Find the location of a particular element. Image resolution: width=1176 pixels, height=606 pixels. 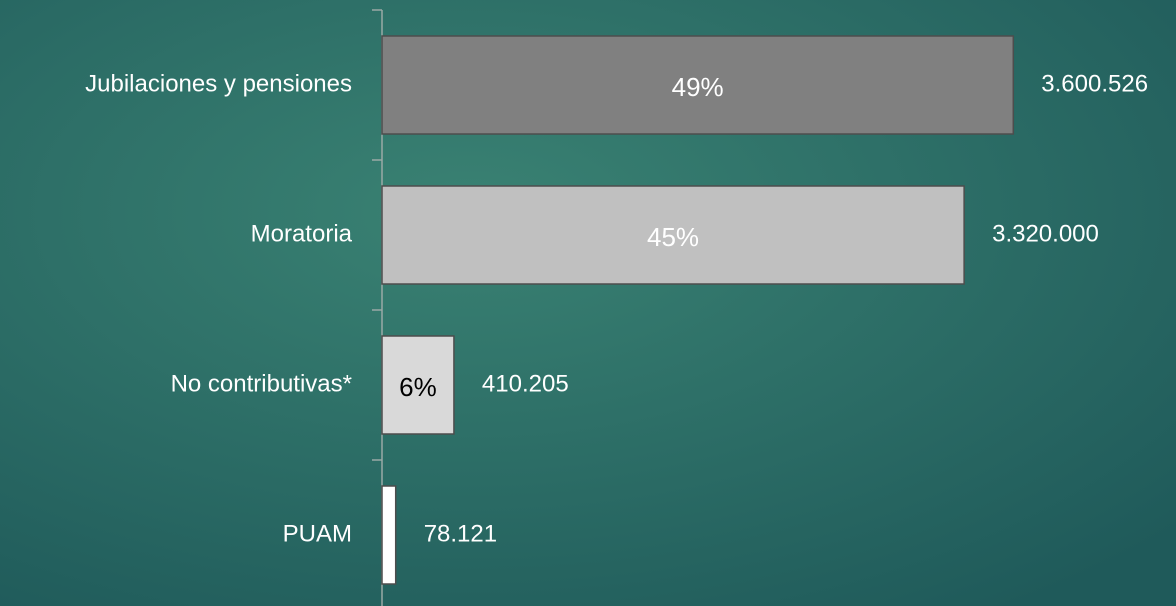

value-label: 78.121 is located at coordinates (460, 533).